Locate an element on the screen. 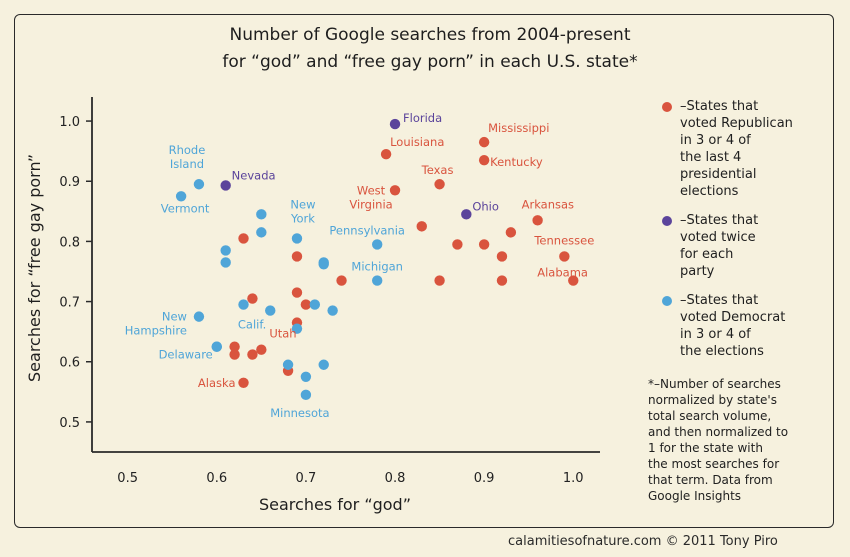  credit: calamitiesofnature.com © 2011 Tony Piro is located at coordinates (643, 541).